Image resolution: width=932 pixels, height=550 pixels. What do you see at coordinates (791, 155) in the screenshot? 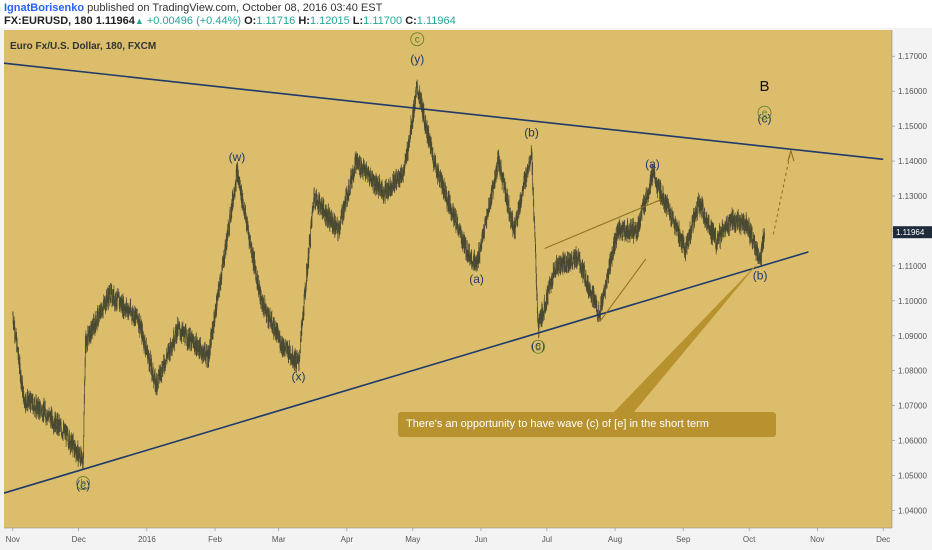
I see `projection-arrowhead` at bounding box center [791, 155].